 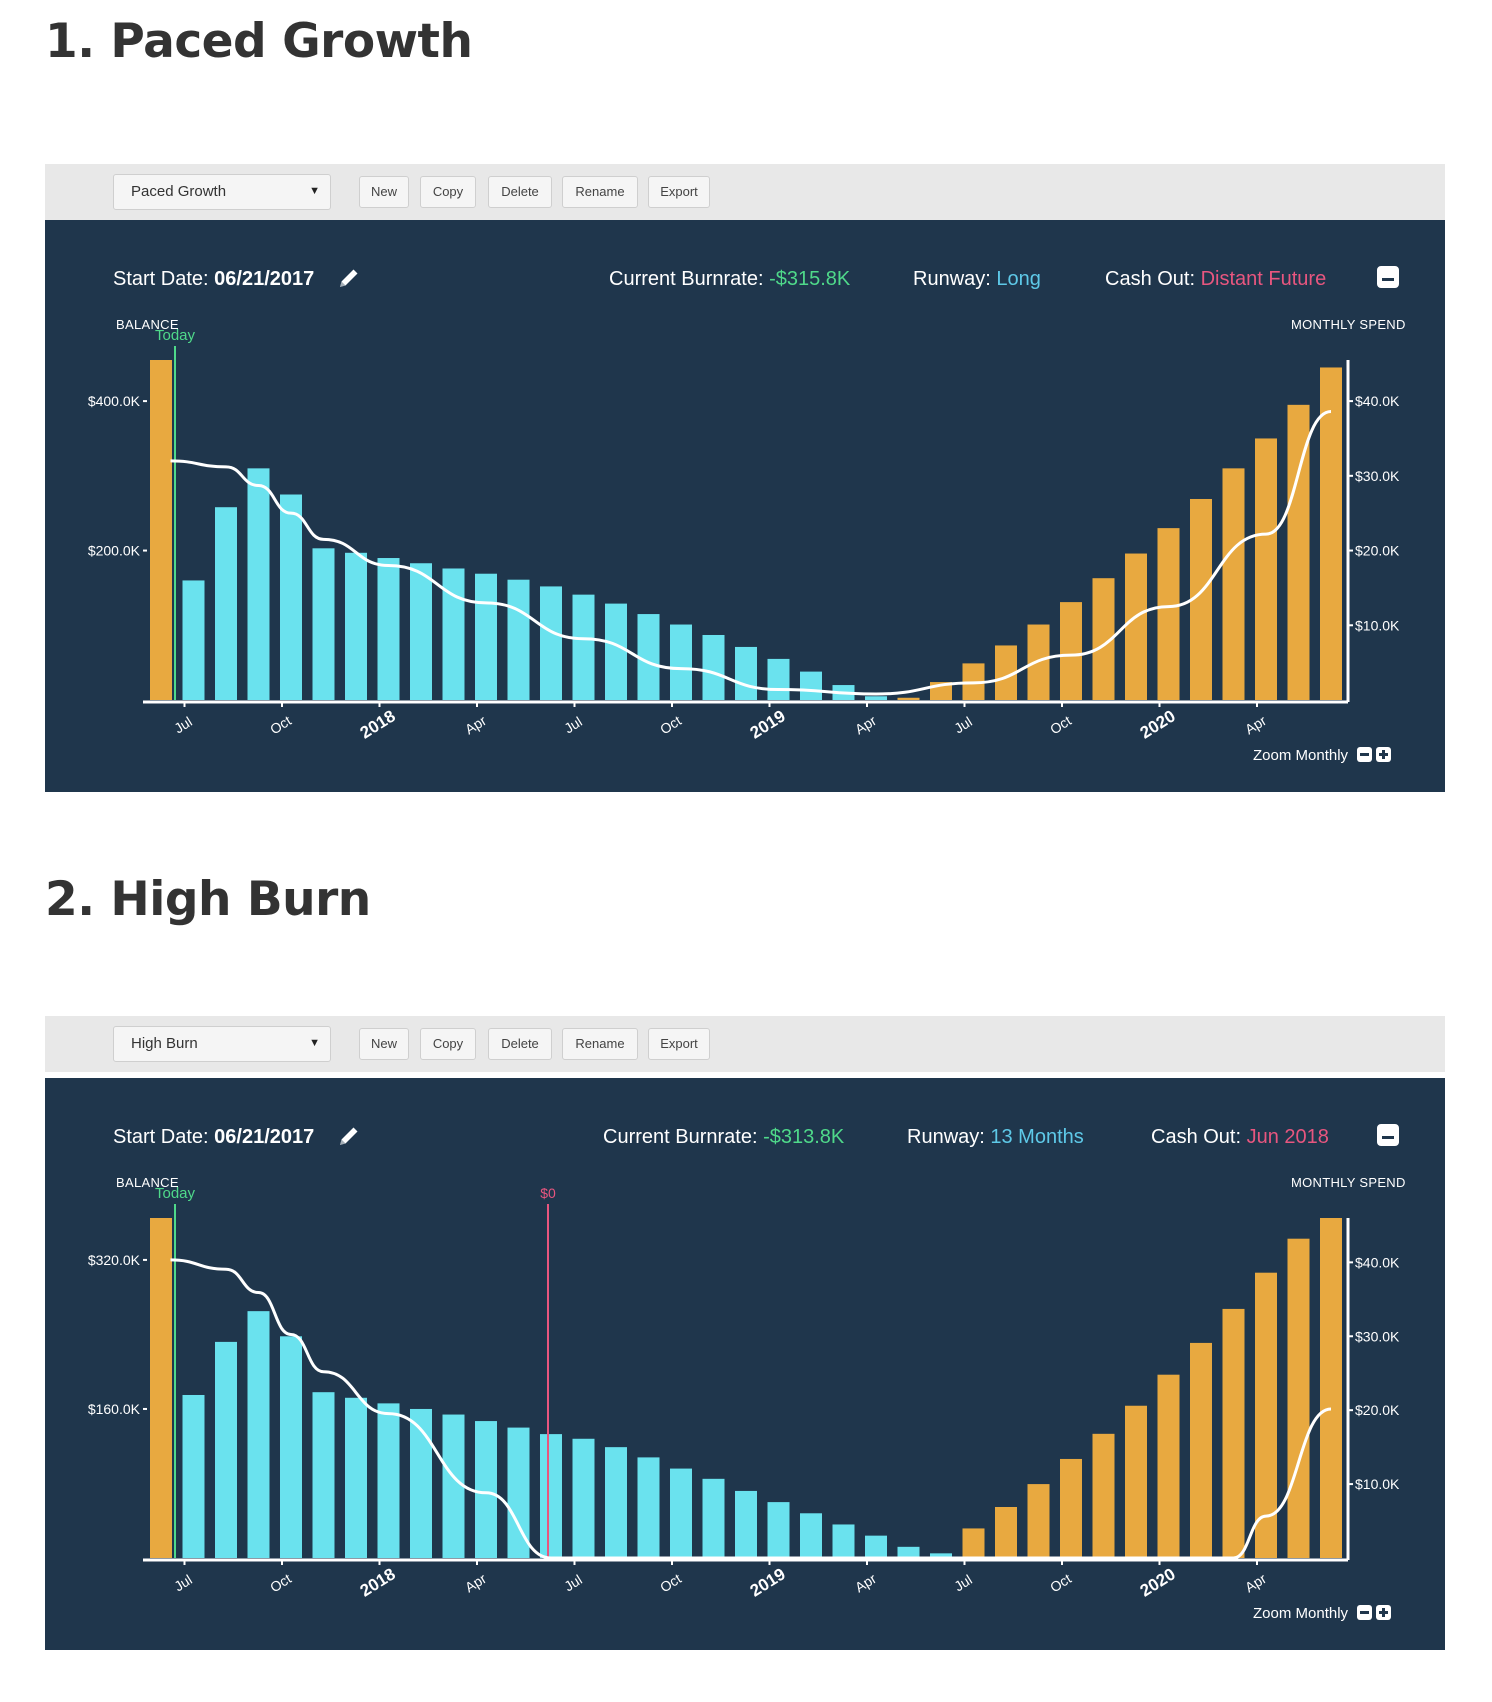 What do you see at coordinates (222, 1044) in the screenshot?
I see `scenario-select: High Burn ▼` at bounding box center [222, 1044].